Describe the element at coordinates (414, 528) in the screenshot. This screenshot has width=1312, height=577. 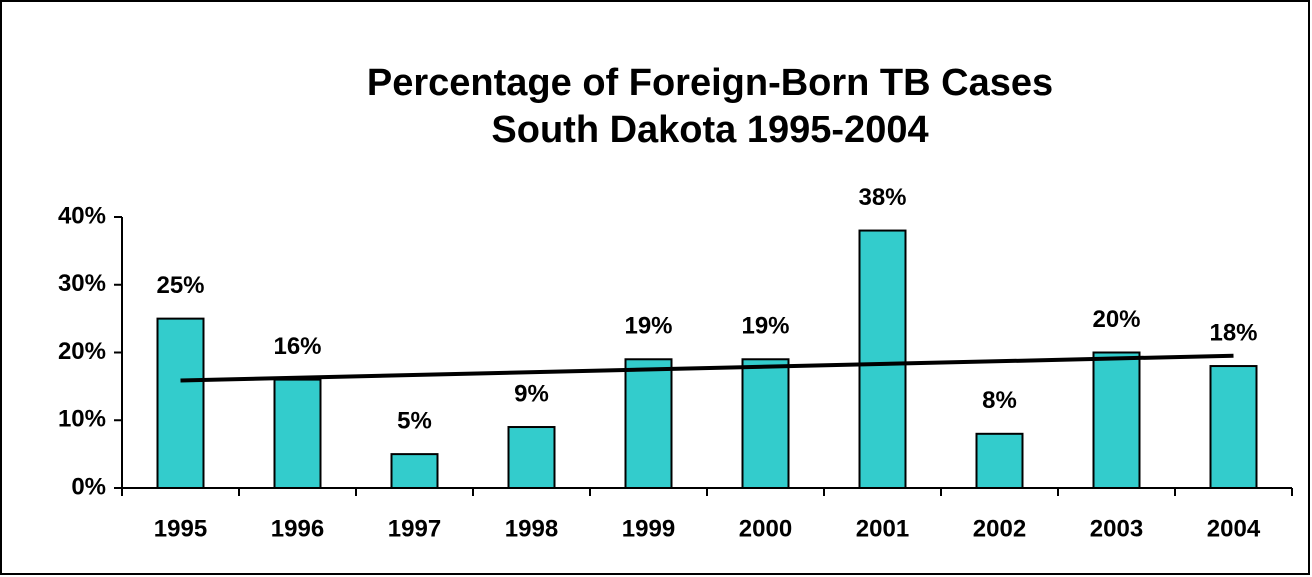
I see `x-tick-label: 1997` at that location.